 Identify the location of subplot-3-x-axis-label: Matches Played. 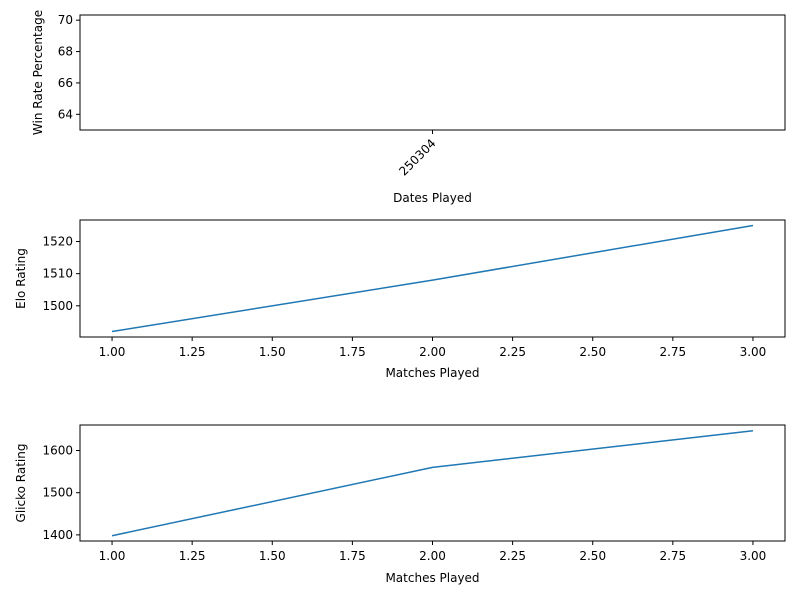
(432, 578).